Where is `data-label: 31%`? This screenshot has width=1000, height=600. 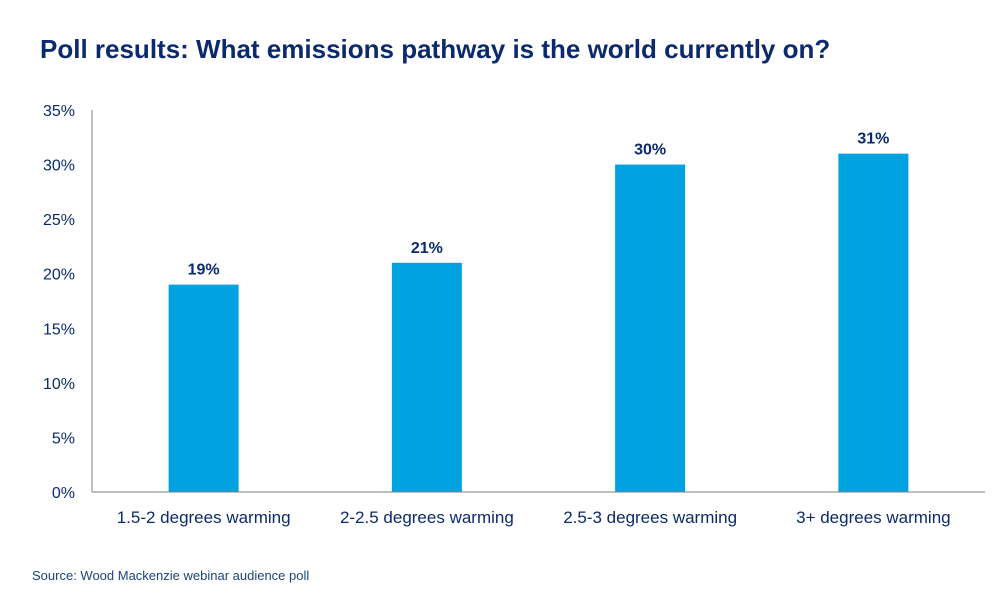
data-label: 31% is located at coordinates (873, 139).